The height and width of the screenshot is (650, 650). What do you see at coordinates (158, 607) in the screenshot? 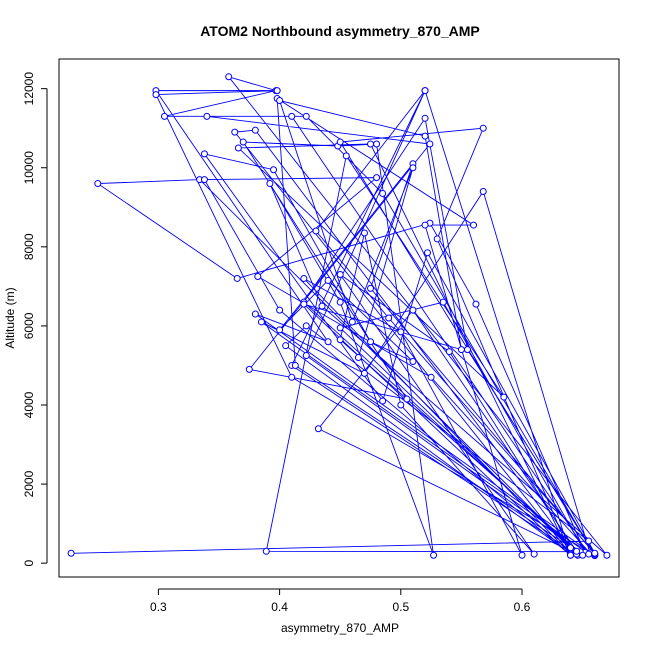
I see `x-tick-label: 0.3` at bounding box center [158, 607].